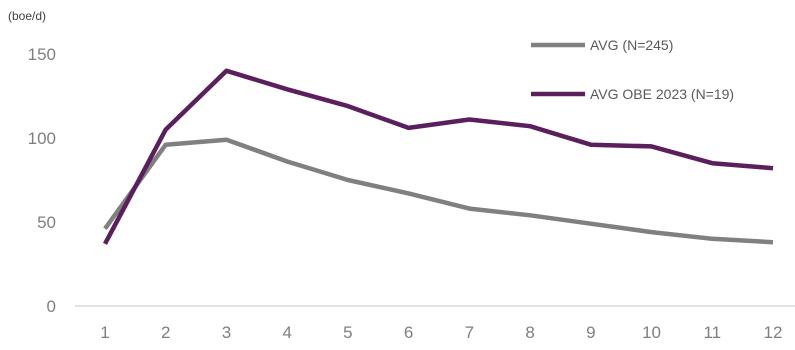 This screenshot has width=795, height=350. What do you see at coordinates (441, 332) in the screenshot?
I see `x-axis-ticks: 1 2 3 4 5 6 7 8 9 10 11 12` at bounding box center [441, 332].